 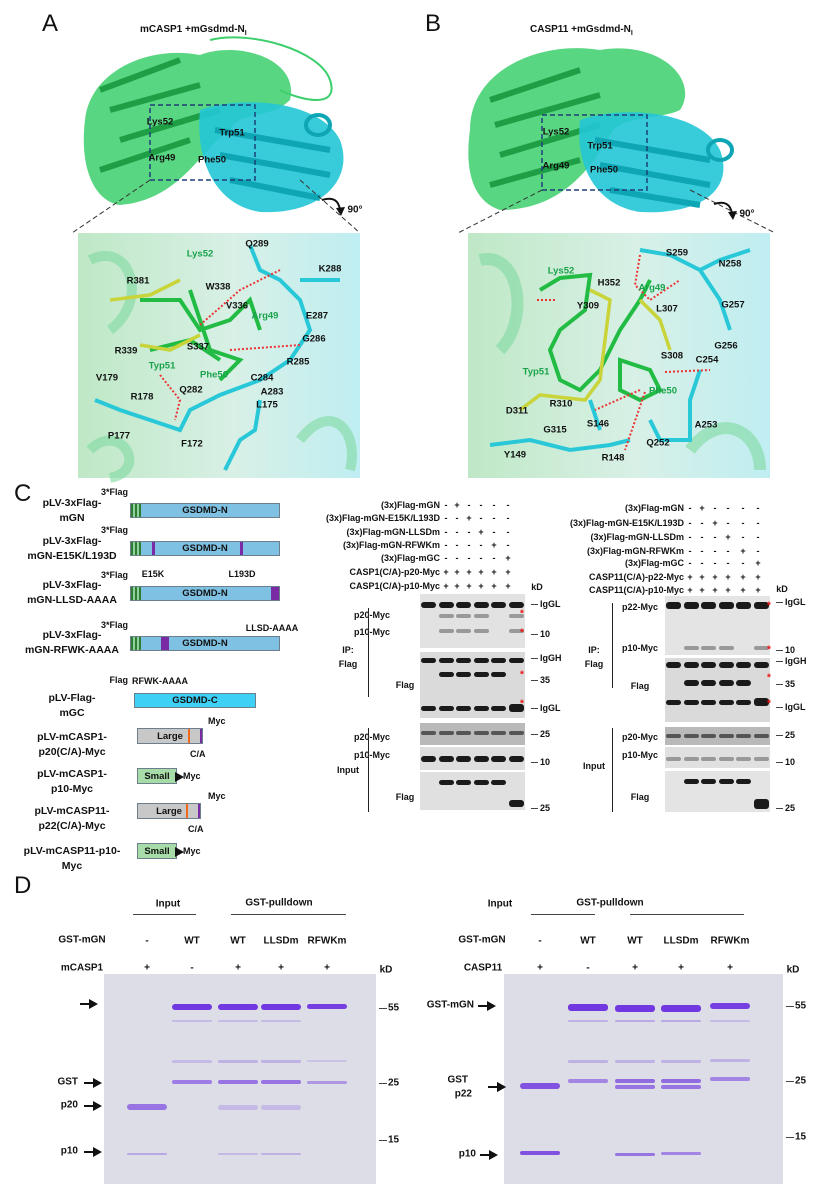 What do you see at coordinates (275, 593) in the screenshot?
I see `mutation-mark` at bounding box center [275, 593].